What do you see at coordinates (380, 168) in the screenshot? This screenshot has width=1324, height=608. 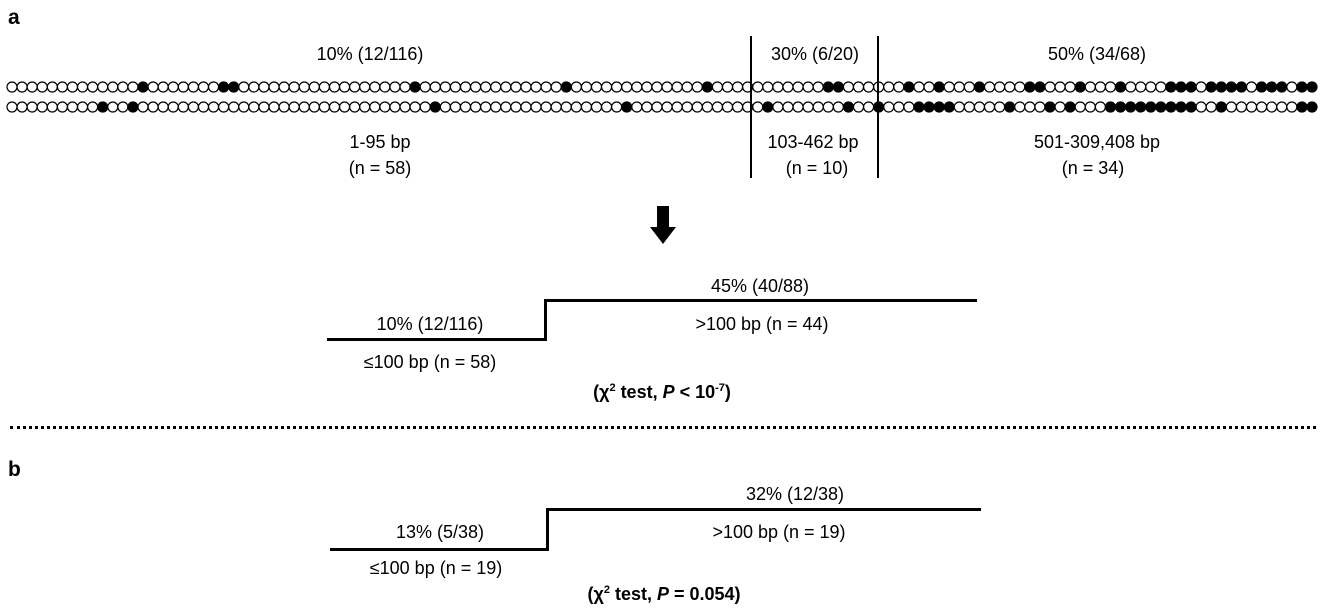 I see `region1-n: (n = 58)` at bounding box center [380, 168].